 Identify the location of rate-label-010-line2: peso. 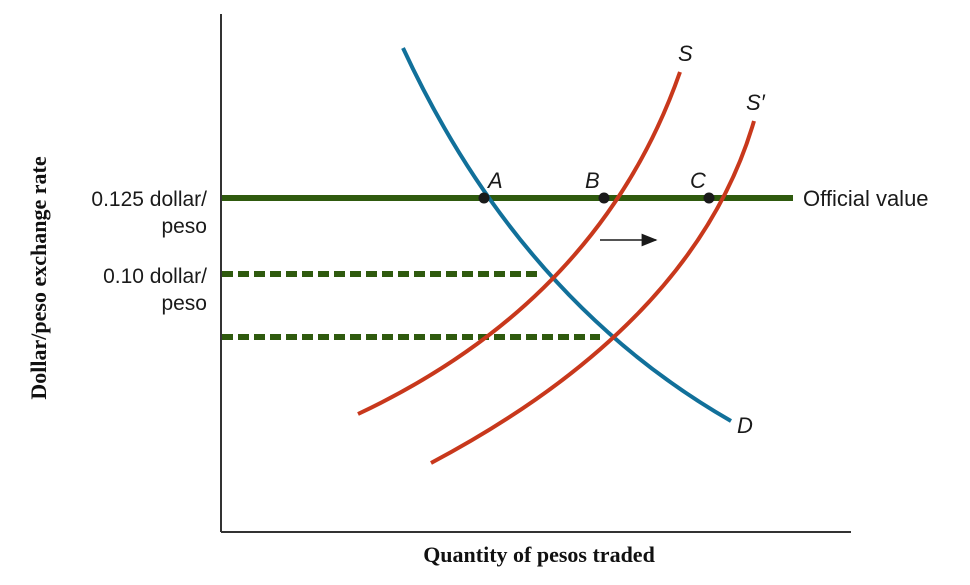
(184, 303).